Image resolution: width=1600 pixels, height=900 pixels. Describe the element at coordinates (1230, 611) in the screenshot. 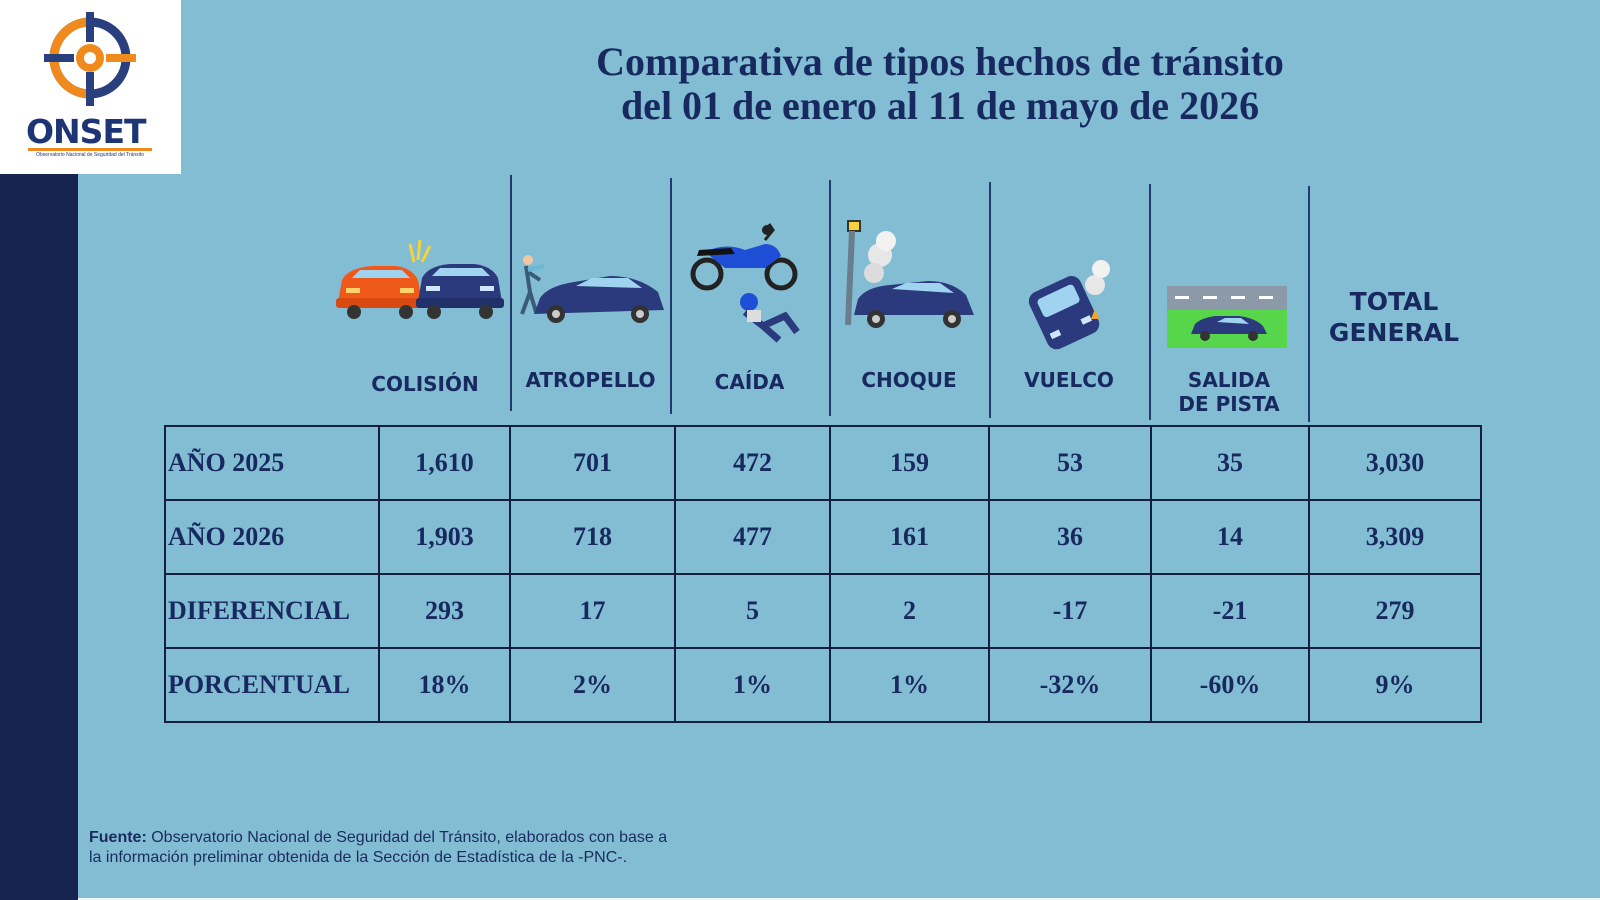

I see `table-cell: -21` at that location.